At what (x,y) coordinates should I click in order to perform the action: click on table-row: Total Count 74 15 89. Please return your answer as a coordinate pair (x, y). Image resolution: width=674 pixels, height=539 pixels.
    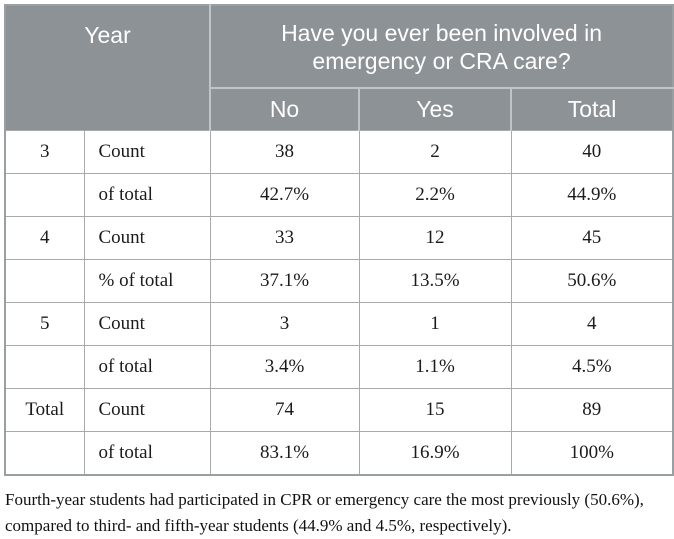
    Looking at the image, I should click on (339, 410).